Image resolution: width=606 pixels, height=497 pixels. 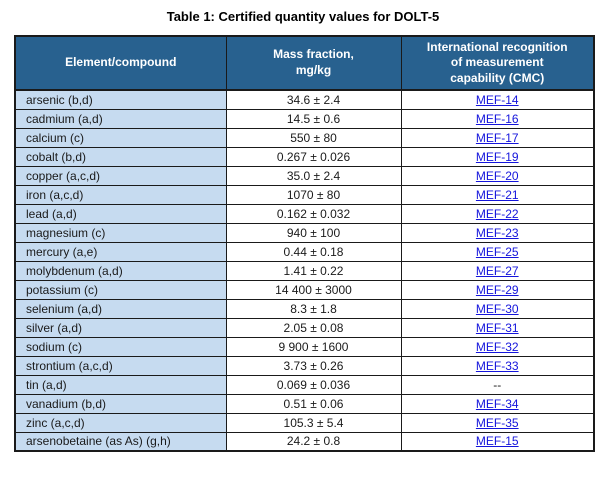 I want to click on cmc-cell: MEF-21, so click(x=497, y=194).